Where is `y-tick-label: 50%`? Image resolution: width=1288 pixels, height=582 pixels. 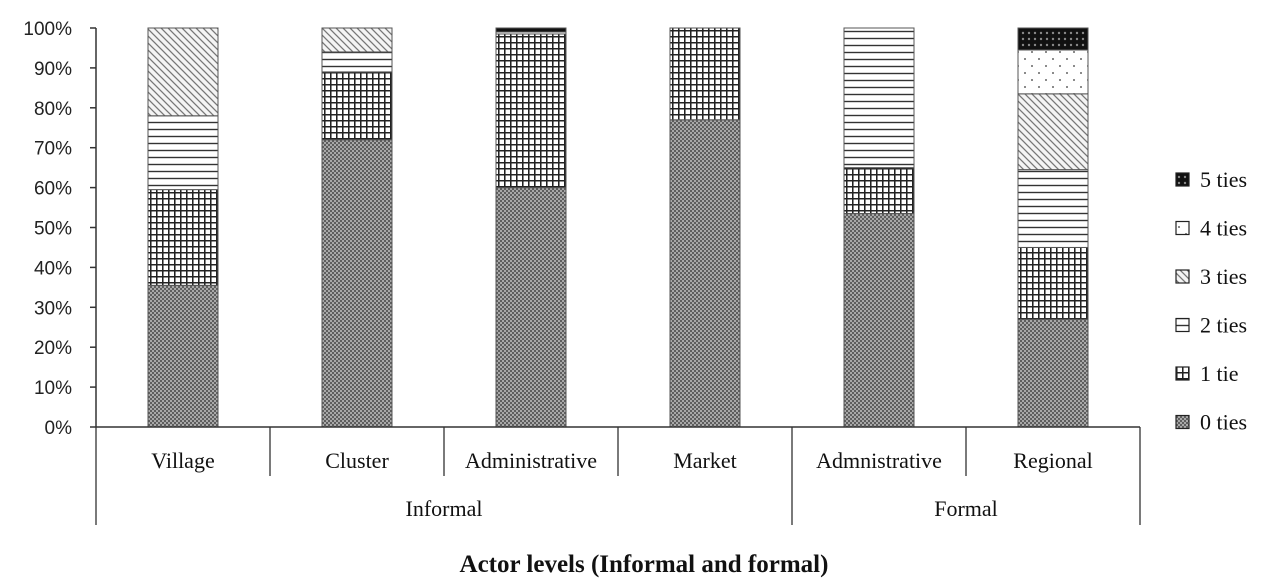
y-tick-label: 50% is located at coordinates (53, 229).